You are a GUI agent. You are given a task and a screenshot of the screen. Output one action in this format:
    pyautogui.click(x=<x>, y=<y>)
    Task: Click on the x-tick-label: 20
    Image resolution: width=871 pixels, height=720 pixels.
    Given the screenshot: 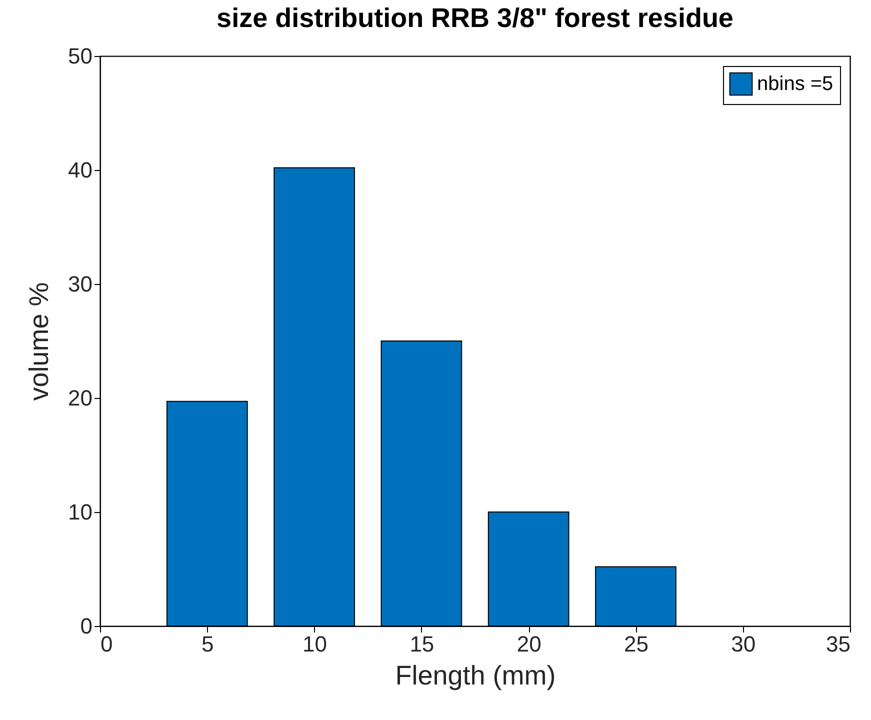 What is the action you would take?
    pyautogui.click(x=529, y=644)
    